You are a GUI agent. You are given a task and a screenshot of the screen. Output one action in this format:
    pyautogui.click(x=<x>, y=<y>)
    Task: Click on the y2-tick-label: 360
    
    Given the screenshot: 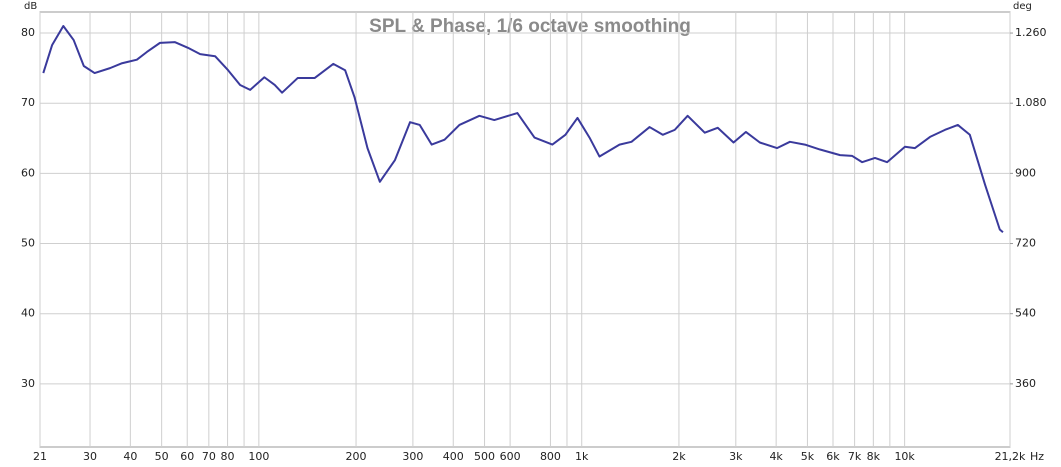 What is the action you would take?
    pyautogui.click(x=1025, y=383)
    